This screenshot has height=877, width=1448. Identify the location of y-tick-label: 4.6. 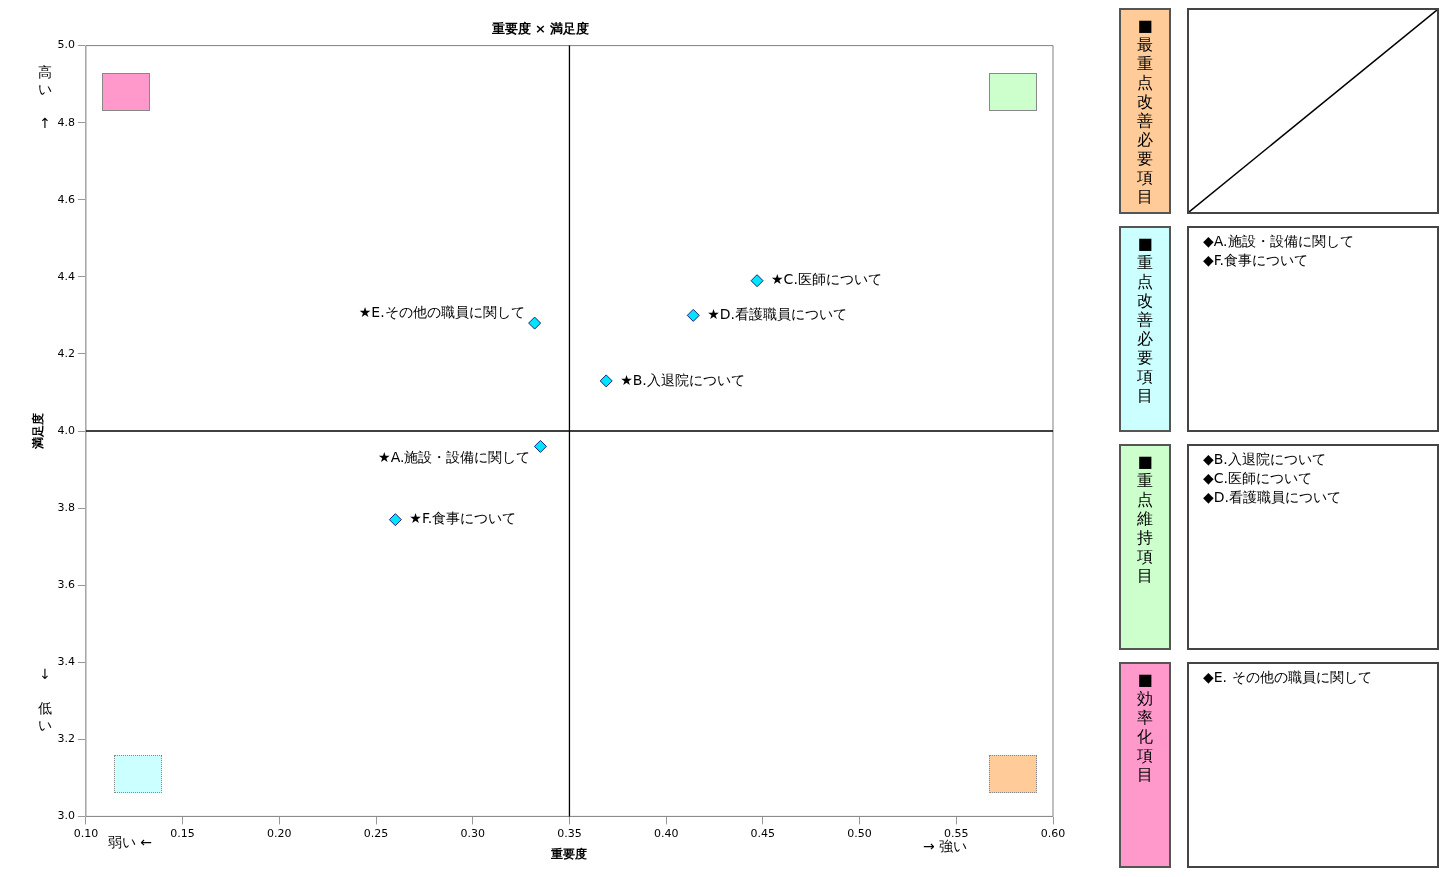
(66, 199).